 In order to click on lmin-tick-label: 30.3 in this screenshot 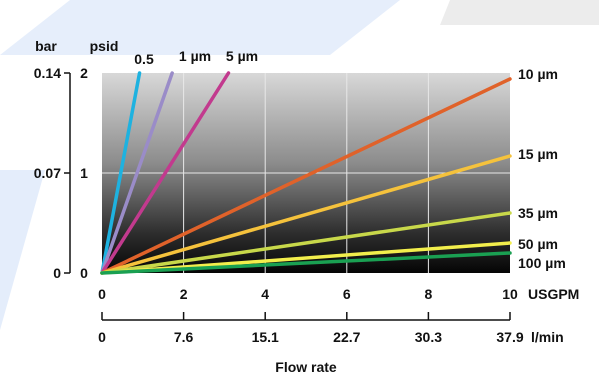, I will do `click(428, 337)`.